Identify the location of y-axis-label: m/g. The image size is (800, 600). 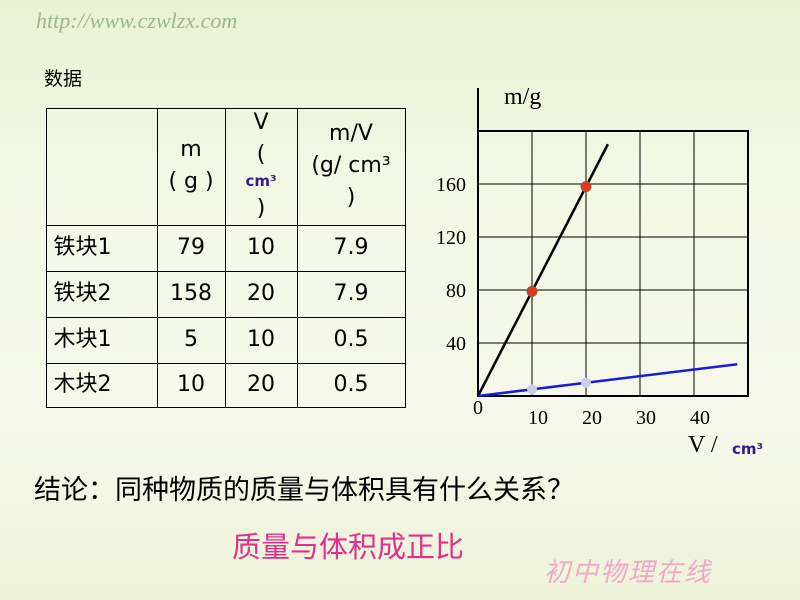
(522, 97).